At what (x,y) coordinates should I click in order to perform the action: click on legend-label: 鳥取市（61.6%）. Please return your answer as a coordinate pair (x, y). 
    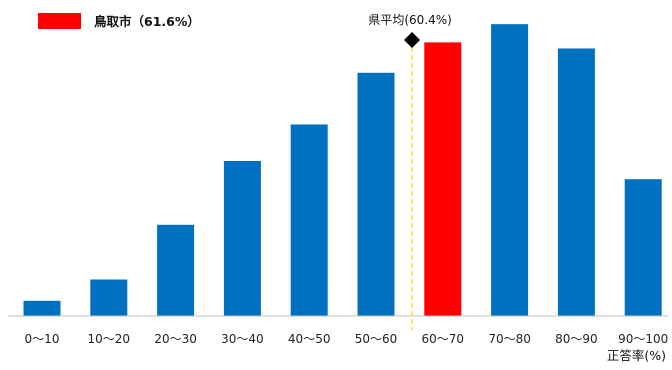
    Looking at the image, I should click on (147, 21).